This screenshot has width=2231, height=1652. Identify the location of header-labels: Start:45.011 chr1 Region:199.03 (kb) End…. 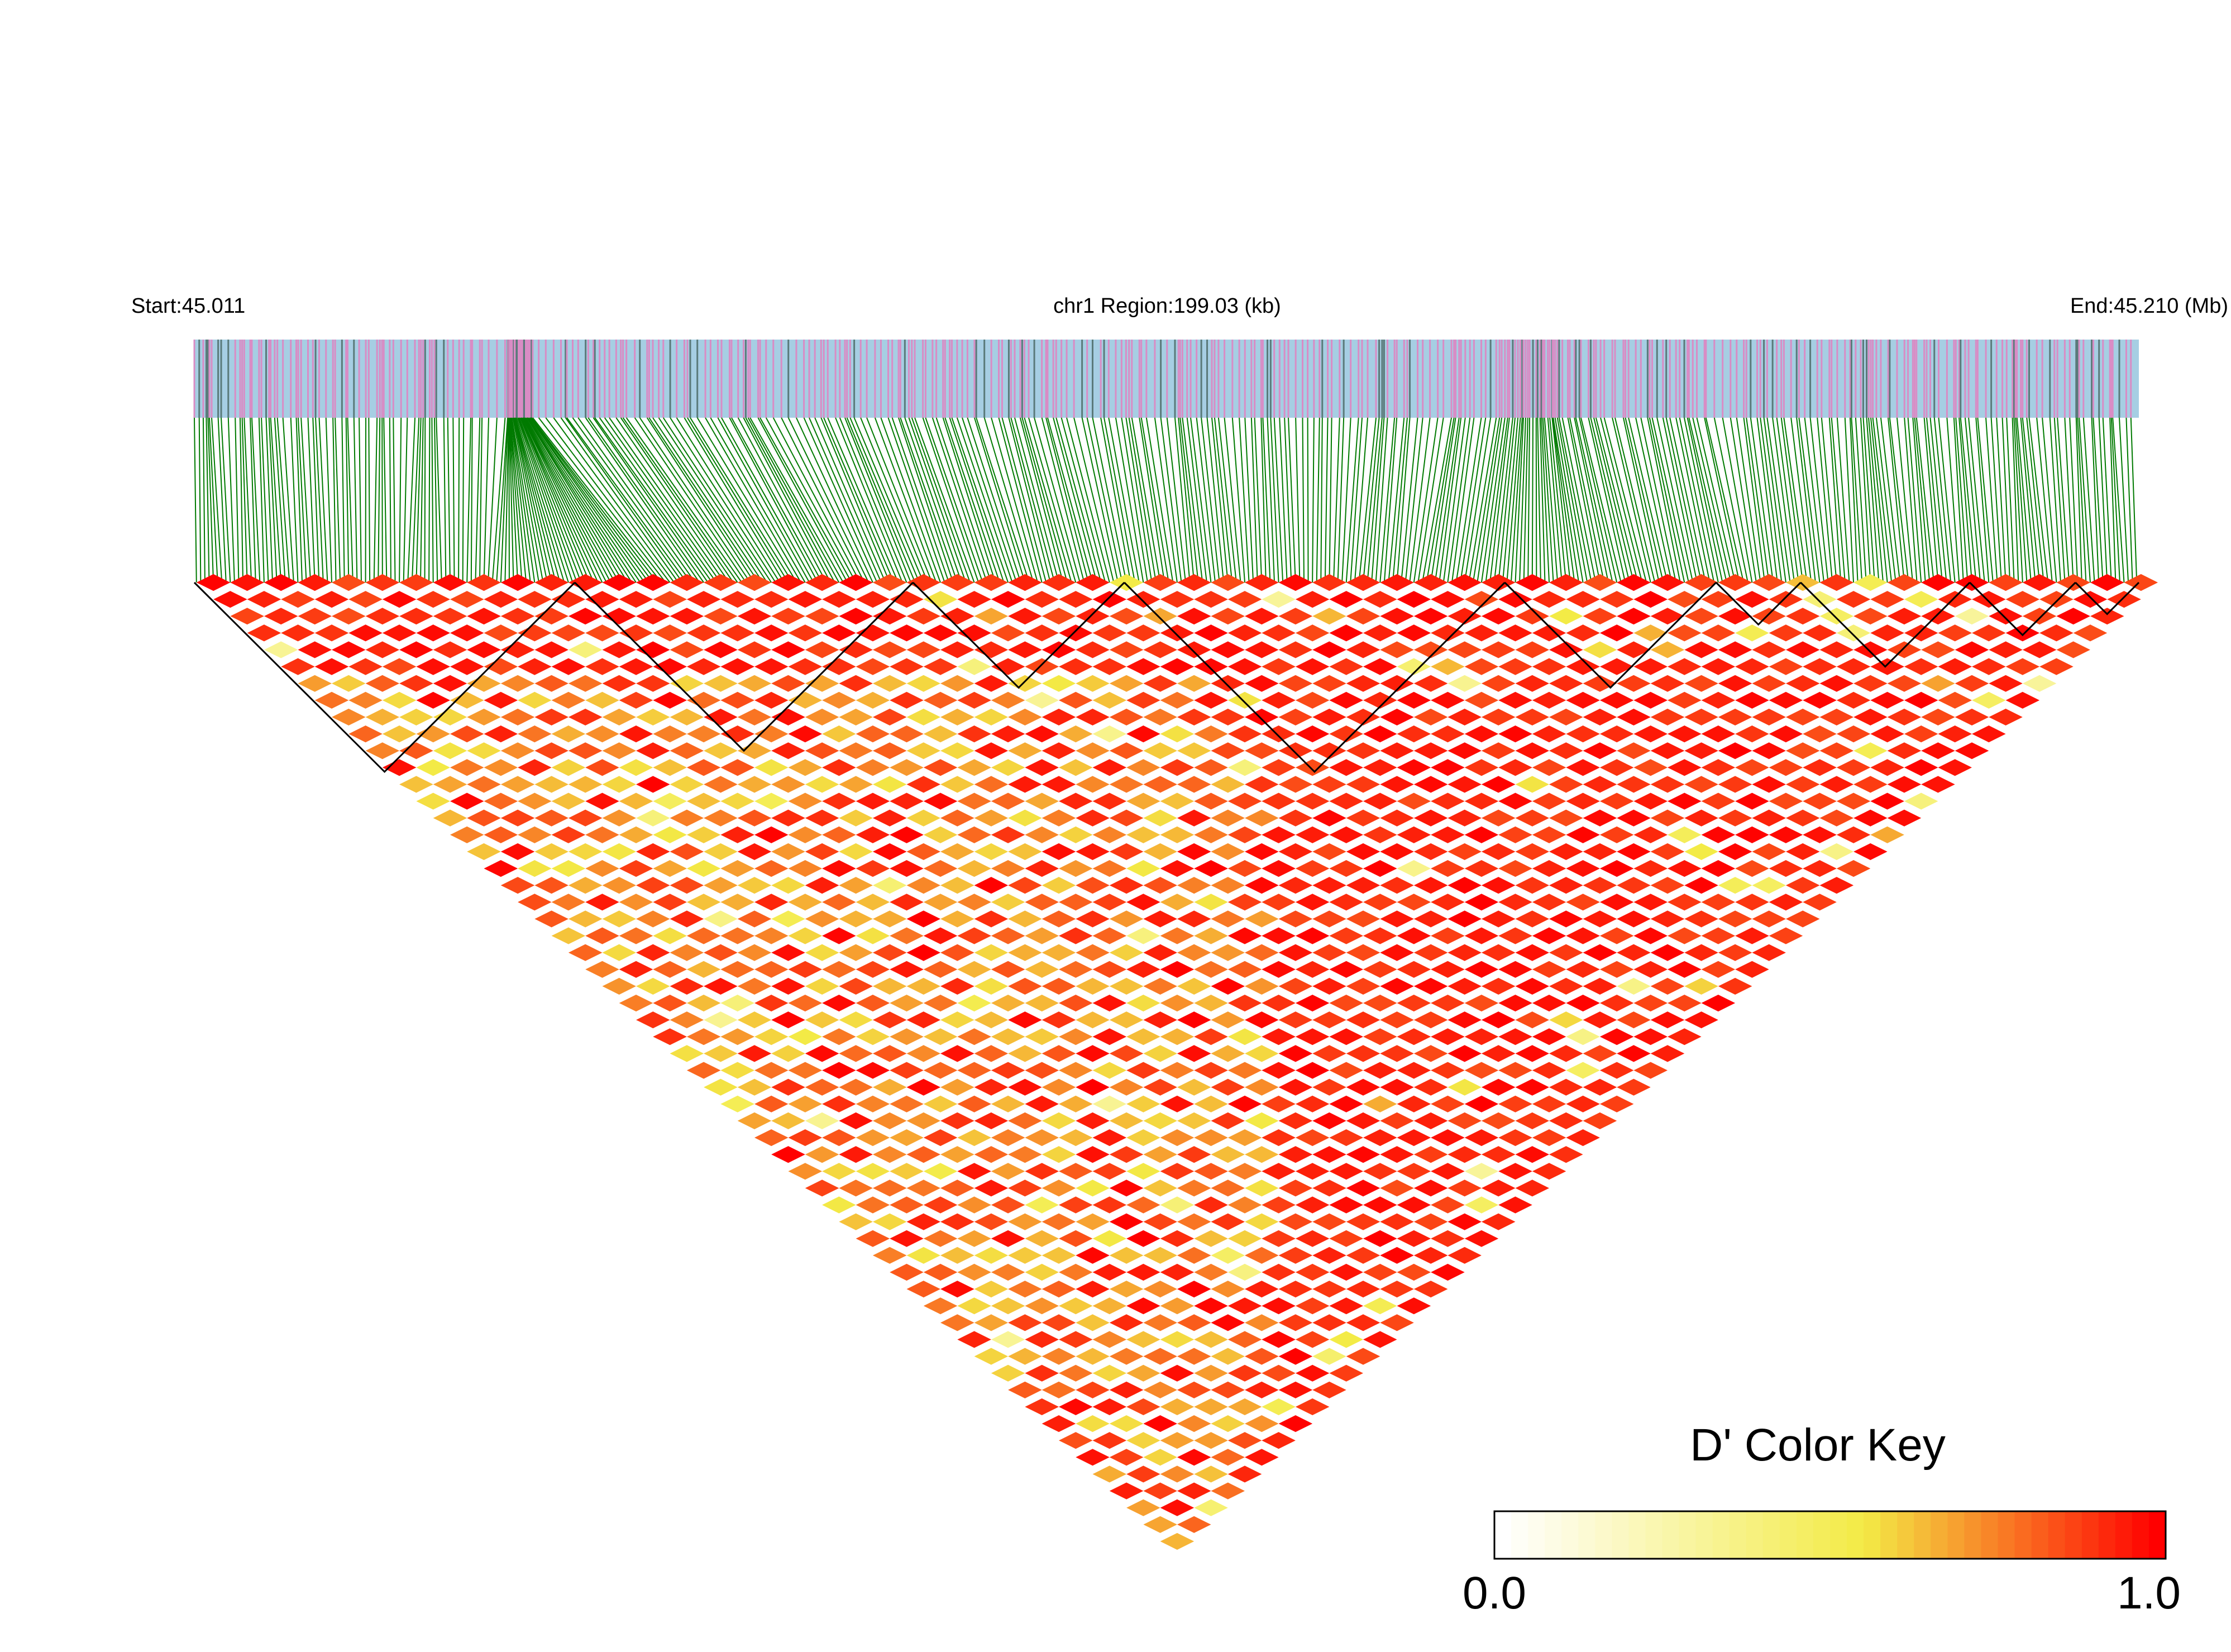
(1179, 306).